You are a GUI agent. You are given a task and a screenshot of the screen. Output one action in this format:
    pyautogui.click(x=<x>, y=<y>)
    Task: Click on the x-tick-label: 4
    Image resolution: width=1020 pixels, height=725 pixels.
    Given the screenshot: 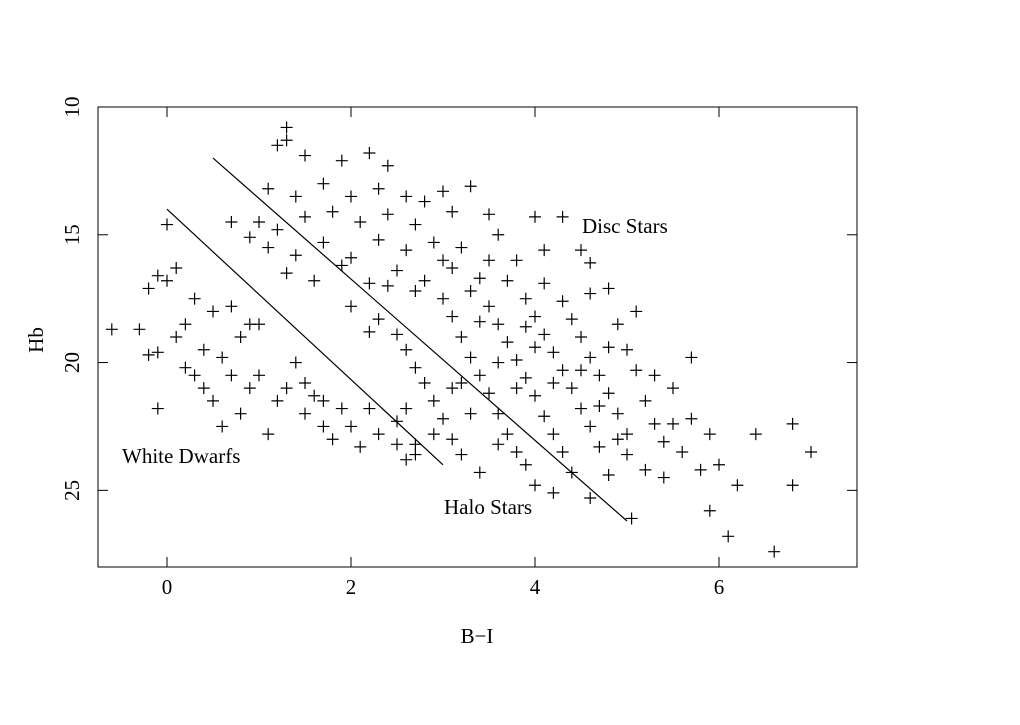 What is the action you would take?
    pyautogui.click(x=535, y=587)
    